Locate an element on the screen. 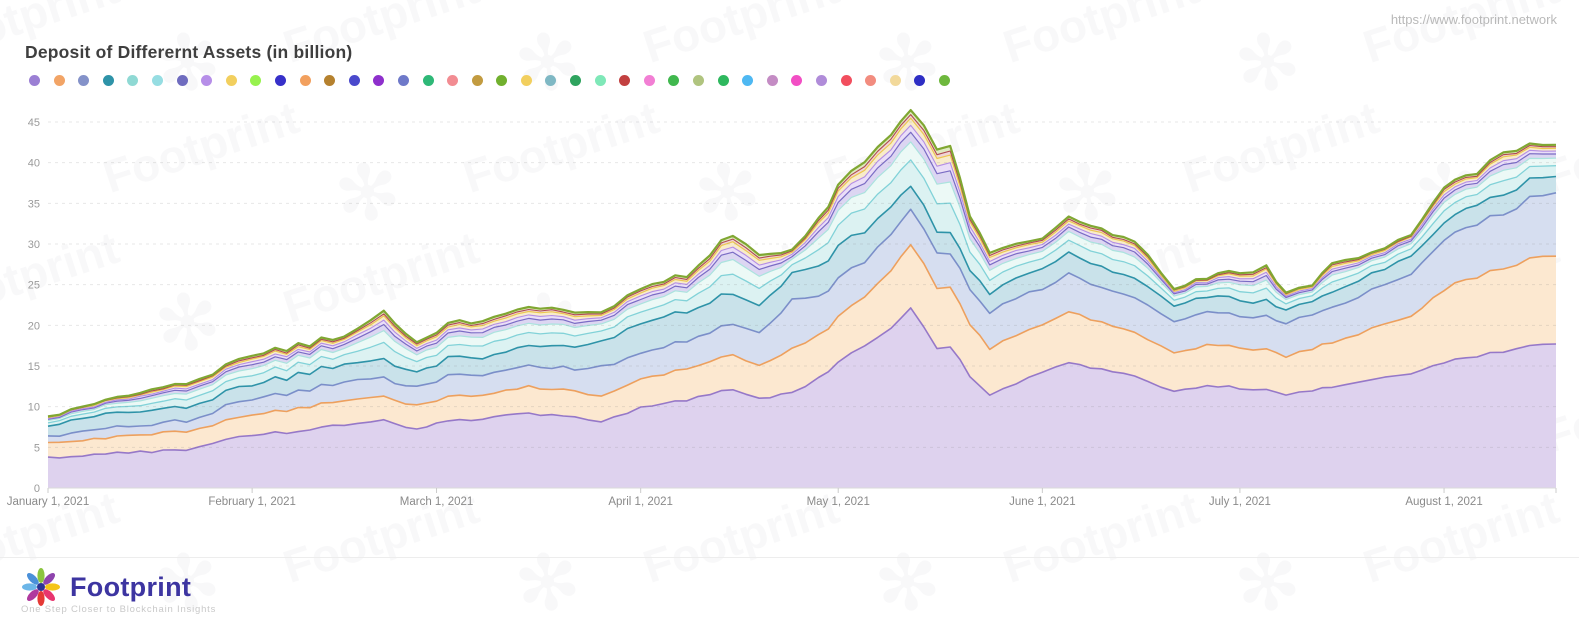 This screenshot has height=625, width=1579. x-axis-tick-label: March 1, 2021 is located at coordinates (437, 502).